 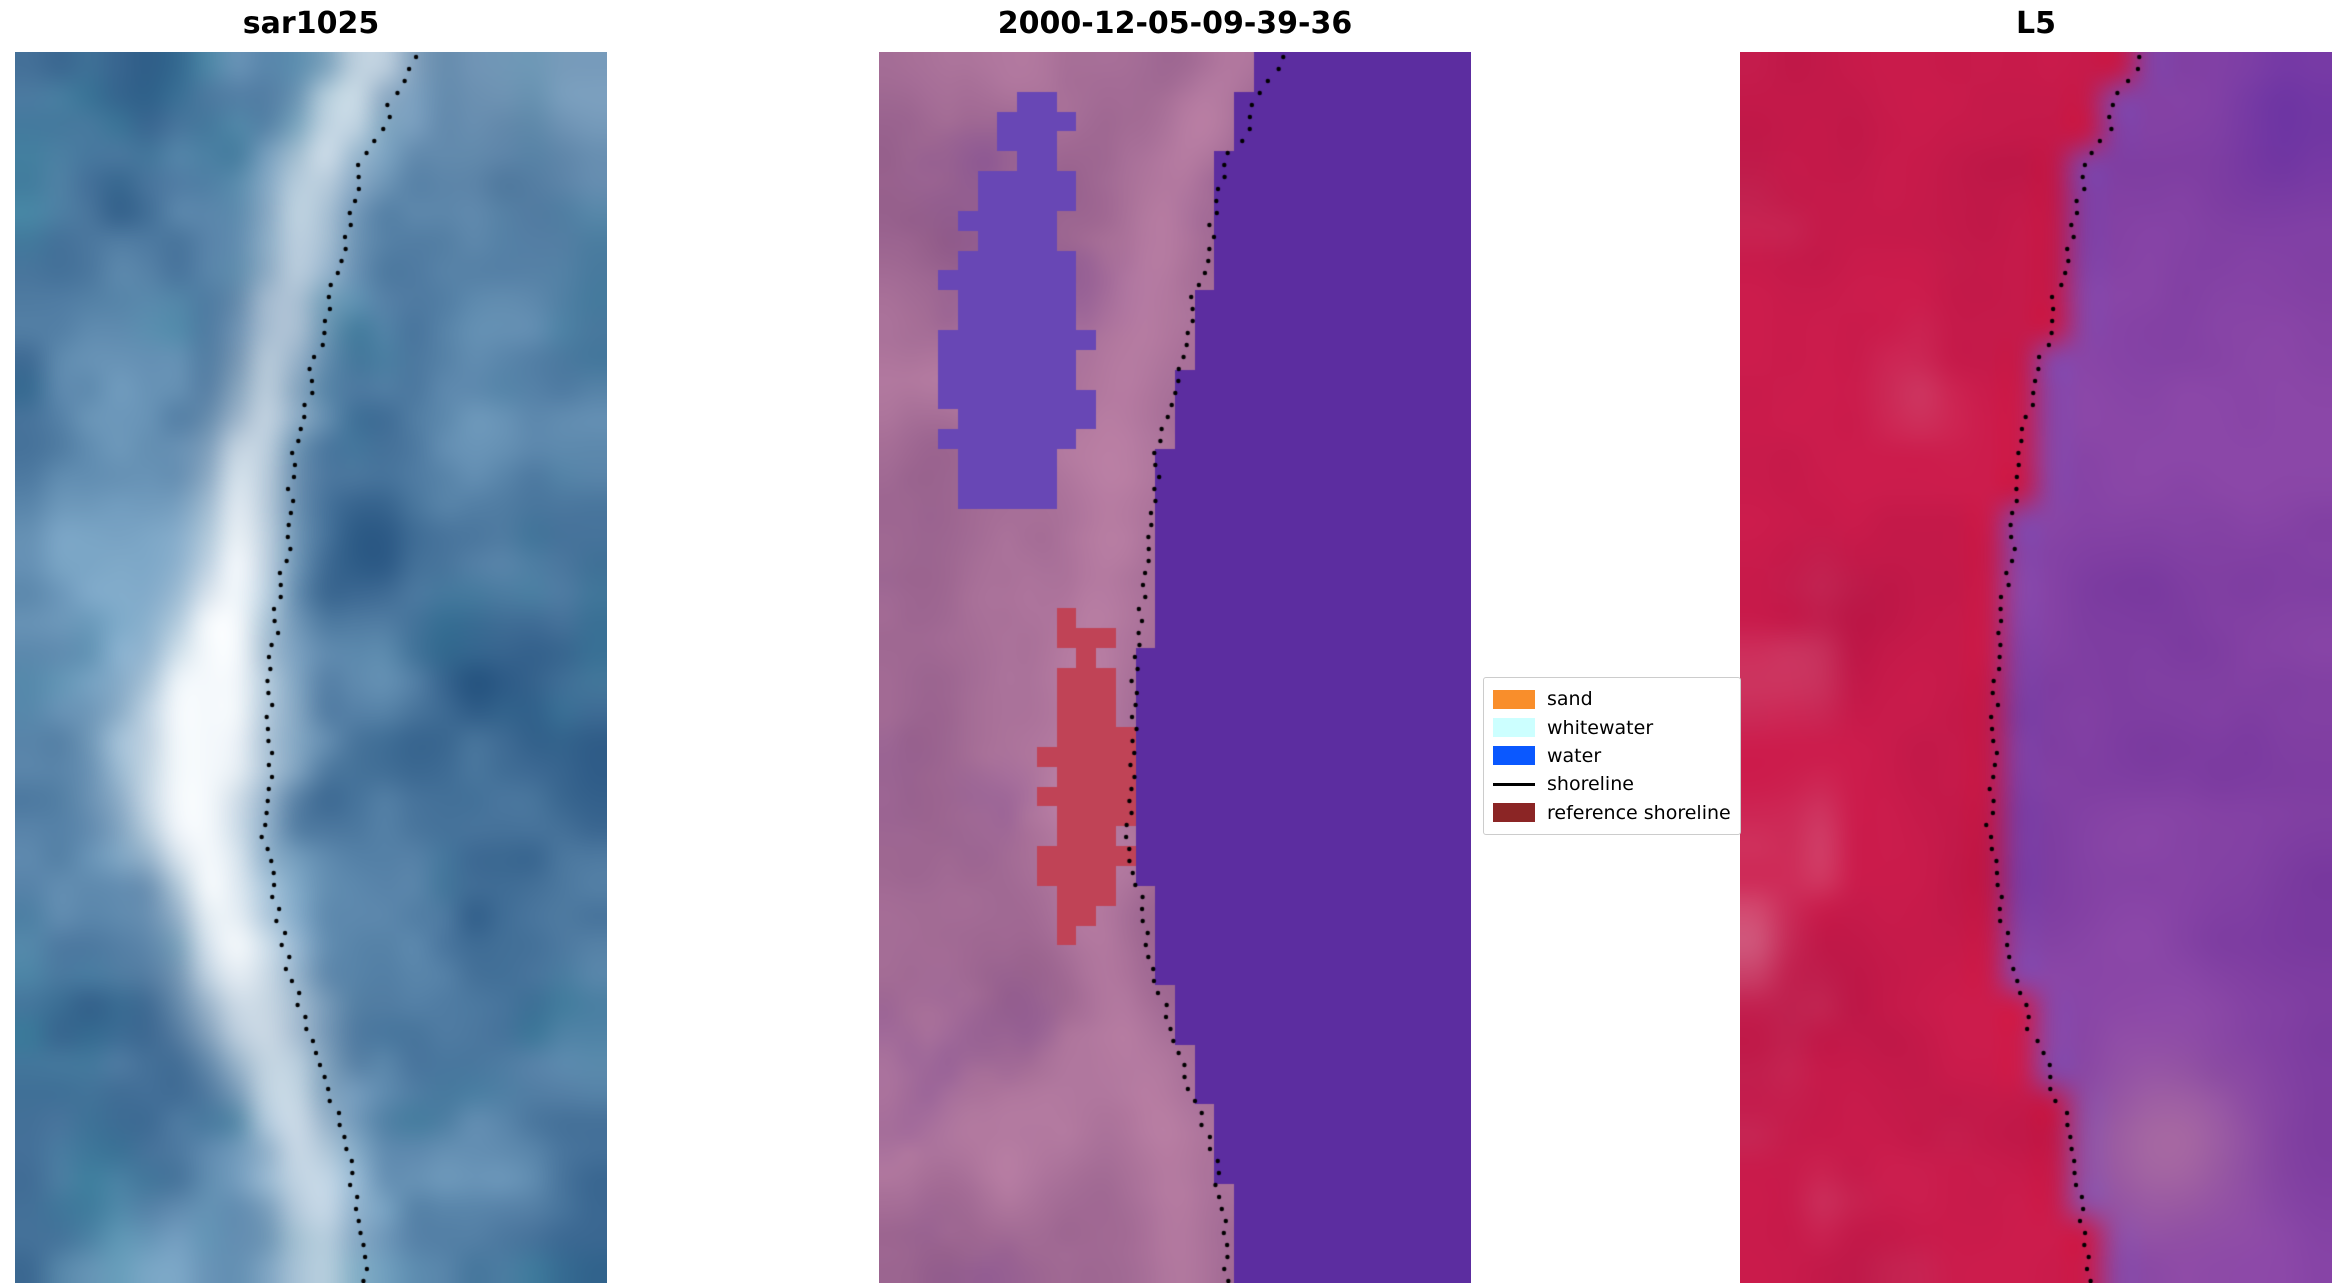 What do you see at coordinates (1514, 784) in the screenshot?
I see `legend-line-sample` at bounding box center [1514, 784].